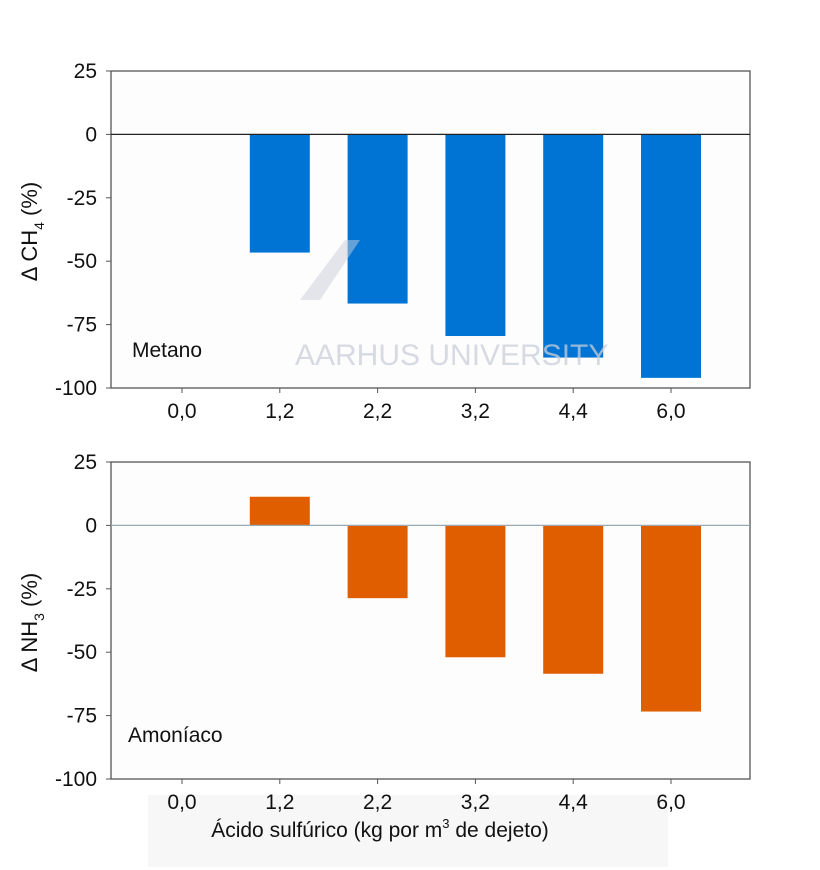 The height and width of the screenshot is (870, 820). I want to click on watermark-group: AARHUS UNIVERSITY, so click(451, 306).